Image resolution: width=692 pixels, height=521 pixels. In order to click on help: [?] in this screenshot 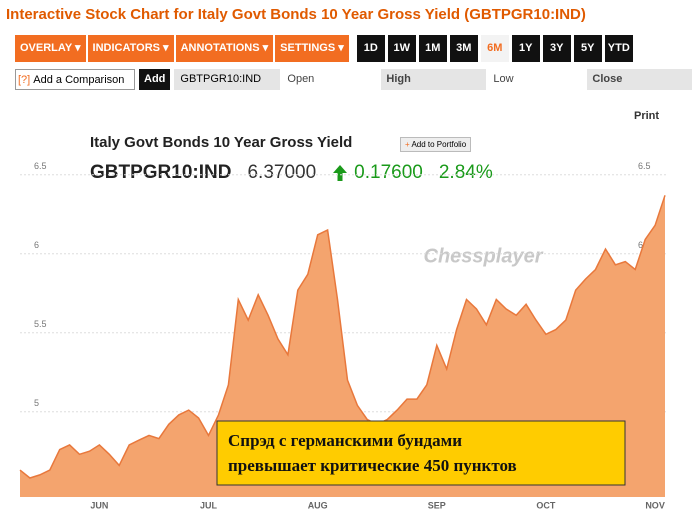, I will do `click(24, 79)`.